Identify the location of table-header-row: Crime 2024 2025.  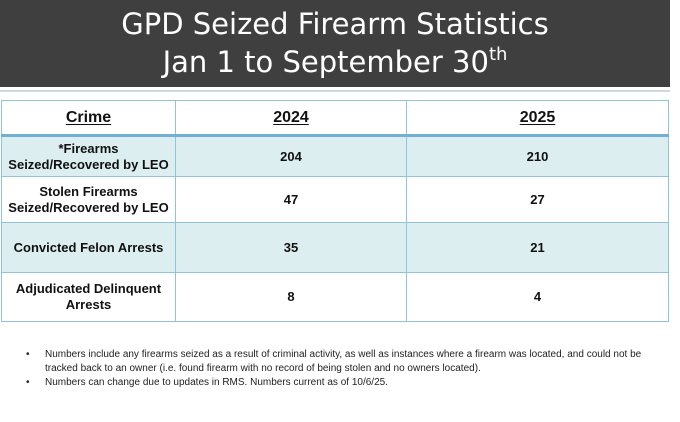
(335, 118).